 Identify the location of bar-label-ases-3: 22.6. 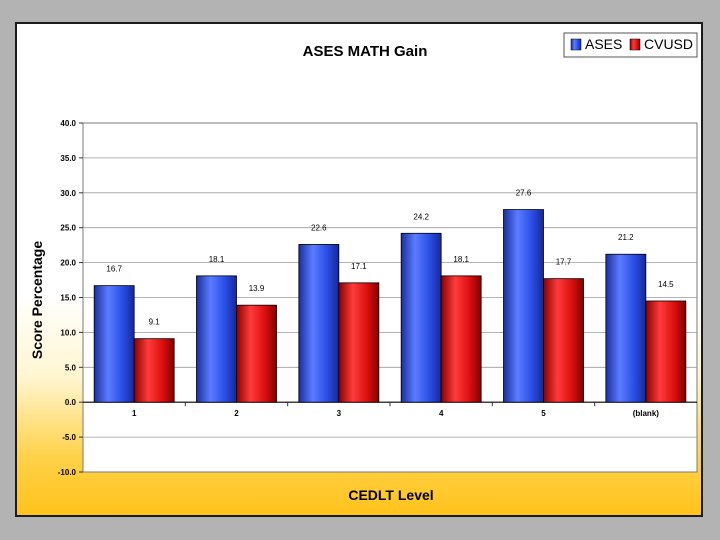
(319, 227).